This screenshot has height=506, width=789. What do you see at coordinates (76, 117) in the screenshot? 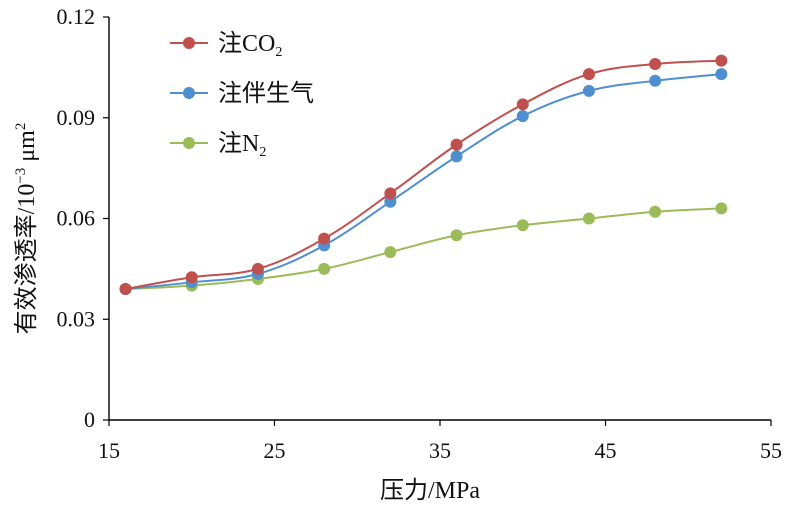
I see `y-tick-label: 0.09` at bounding box center [76, 117].